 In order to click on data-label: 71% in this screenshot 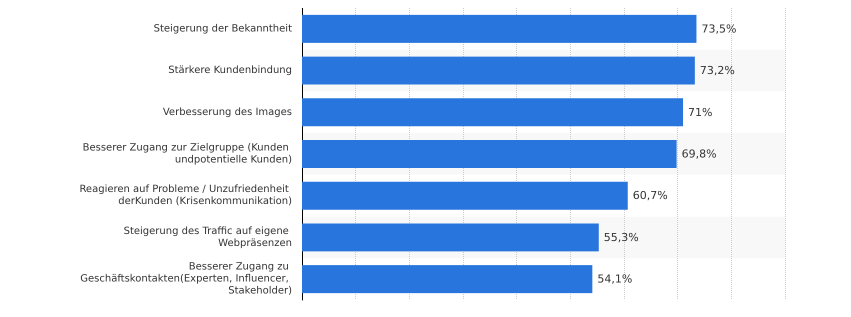, I will do `click(700, 112)`.